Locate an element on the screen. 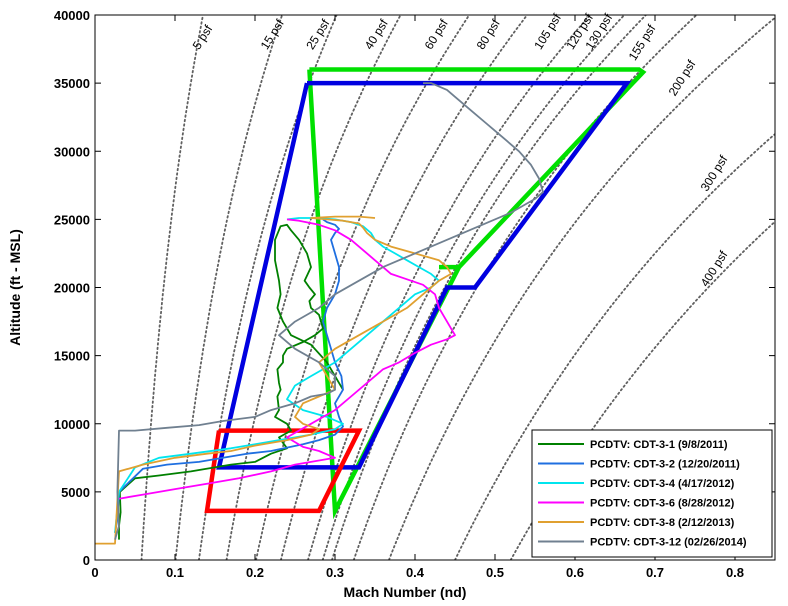 This screenshot has width=788, height=606. x-tick-label: 0 is located at coordinates (94, 572).